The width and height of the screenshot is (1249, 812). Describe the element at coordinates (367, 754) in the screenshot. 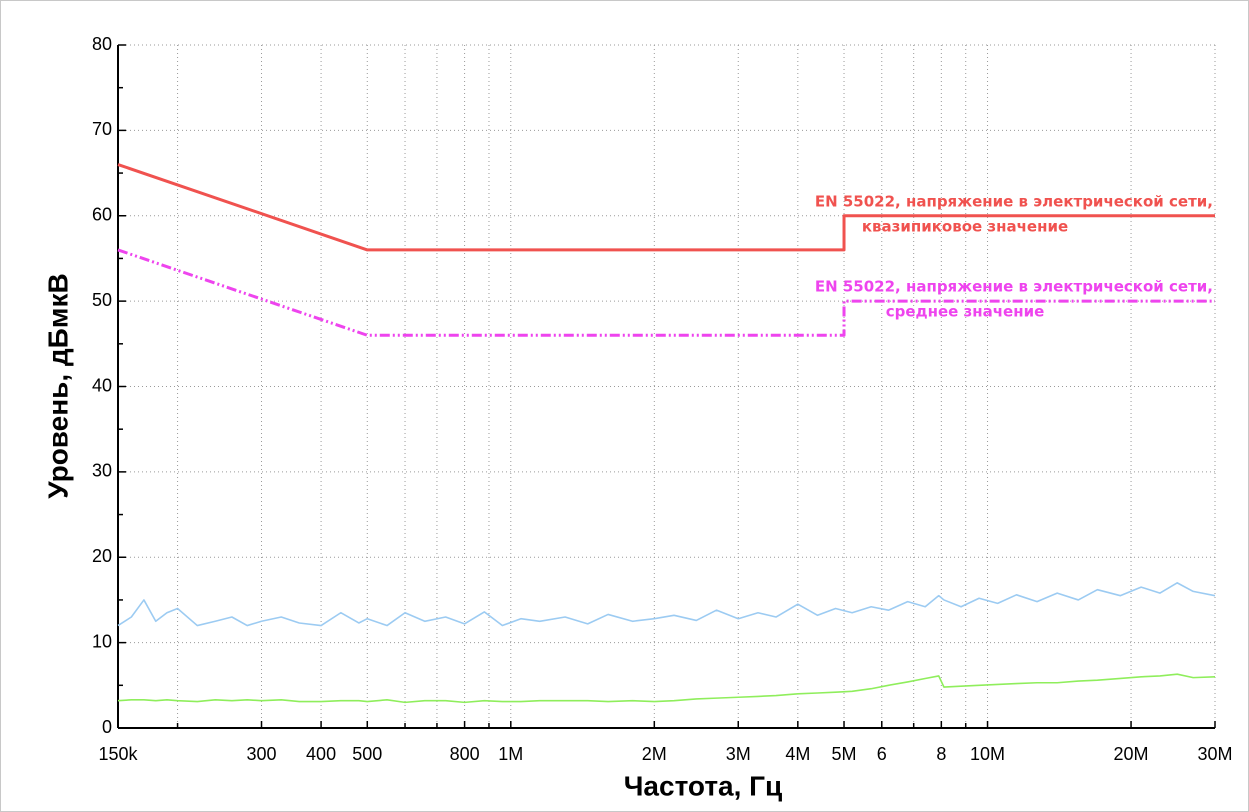

I see `x-tick-label: 500` at that location.